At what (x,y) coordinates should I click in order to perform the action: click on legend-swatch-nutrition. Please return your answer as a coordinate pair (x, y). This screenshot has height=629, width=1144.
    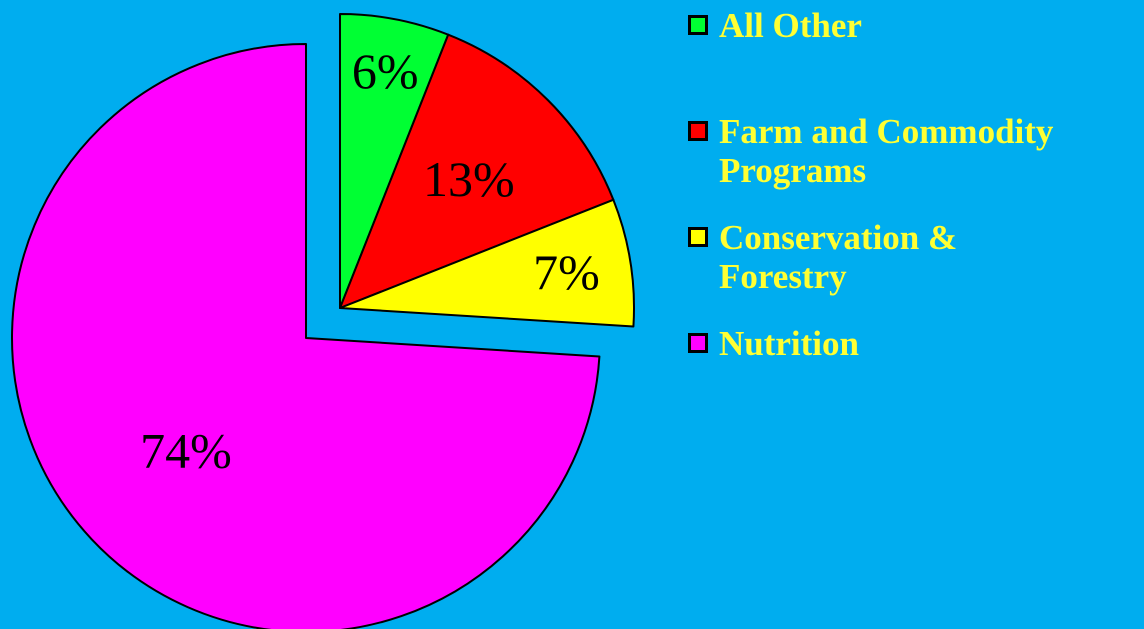
    Looking at the image, I should click on (698, 343).